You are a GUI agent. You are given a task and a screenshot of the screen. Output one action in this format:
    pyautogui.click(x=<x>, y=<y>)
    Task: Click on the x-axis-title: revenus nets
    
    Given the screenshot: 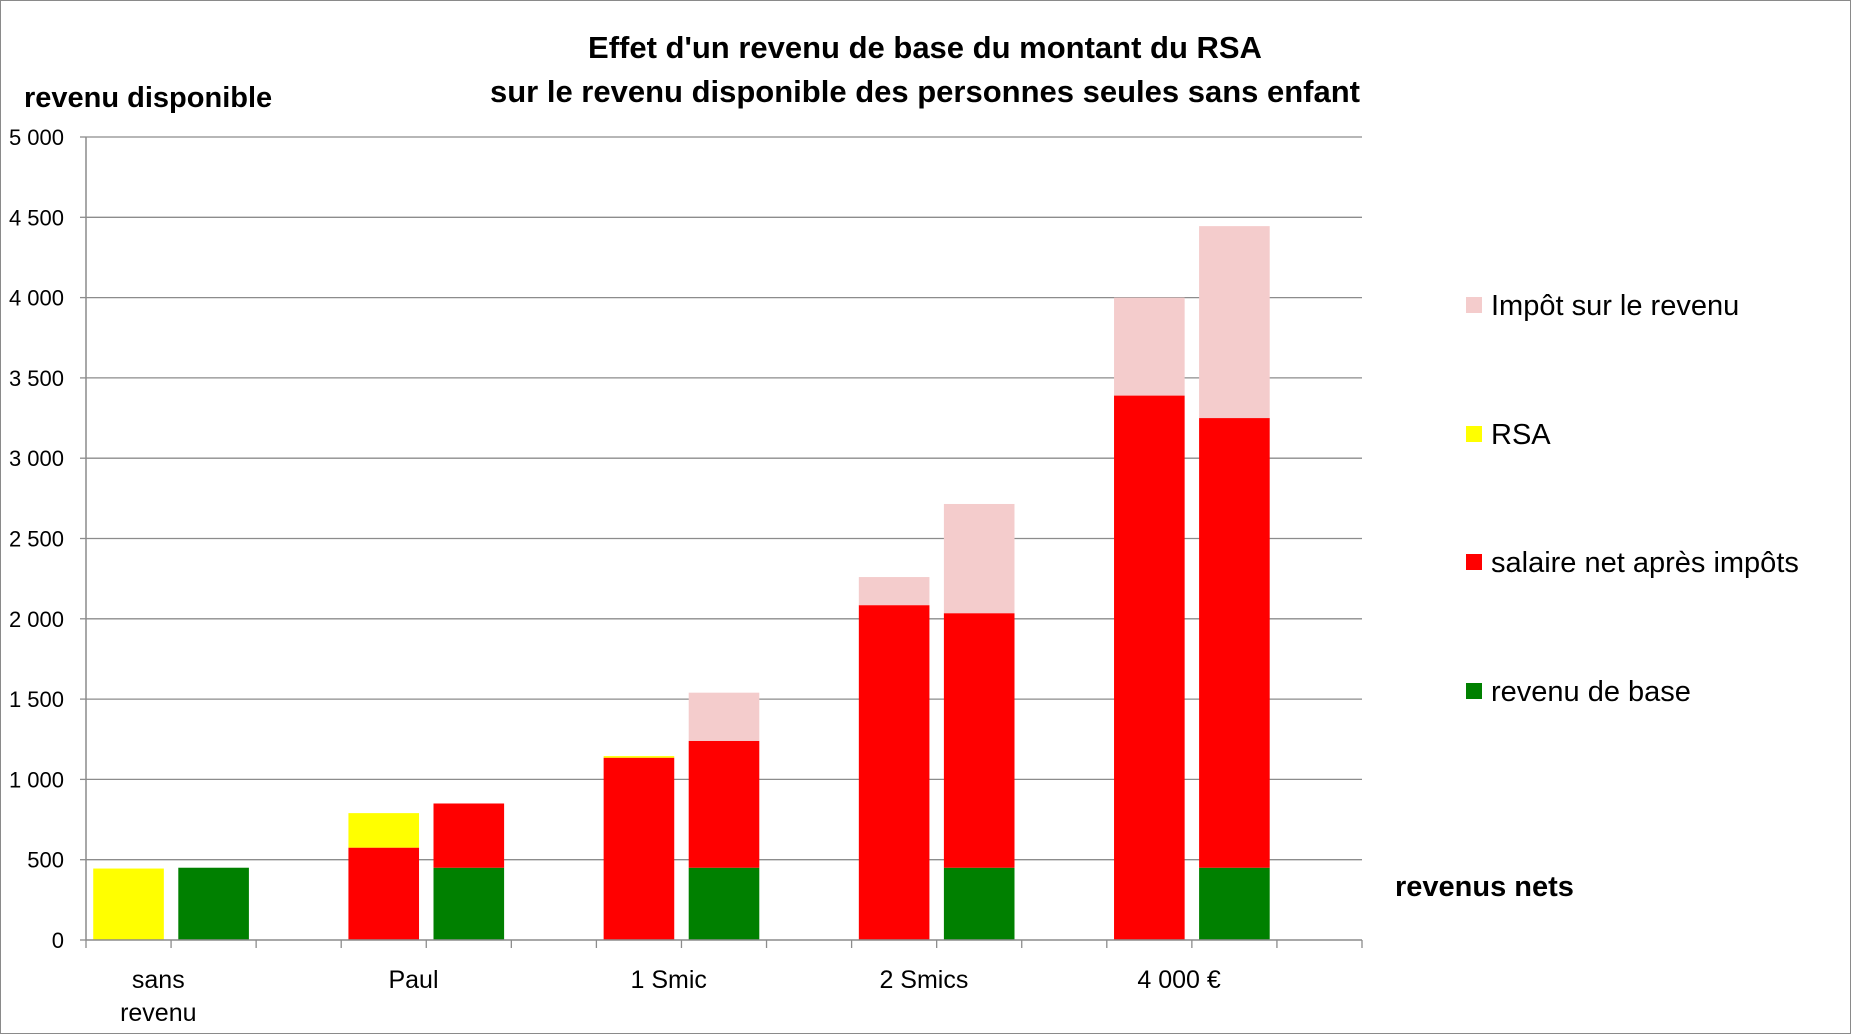 What is the action you would take?
    pyautogui.click(x=1484, y=887)
    